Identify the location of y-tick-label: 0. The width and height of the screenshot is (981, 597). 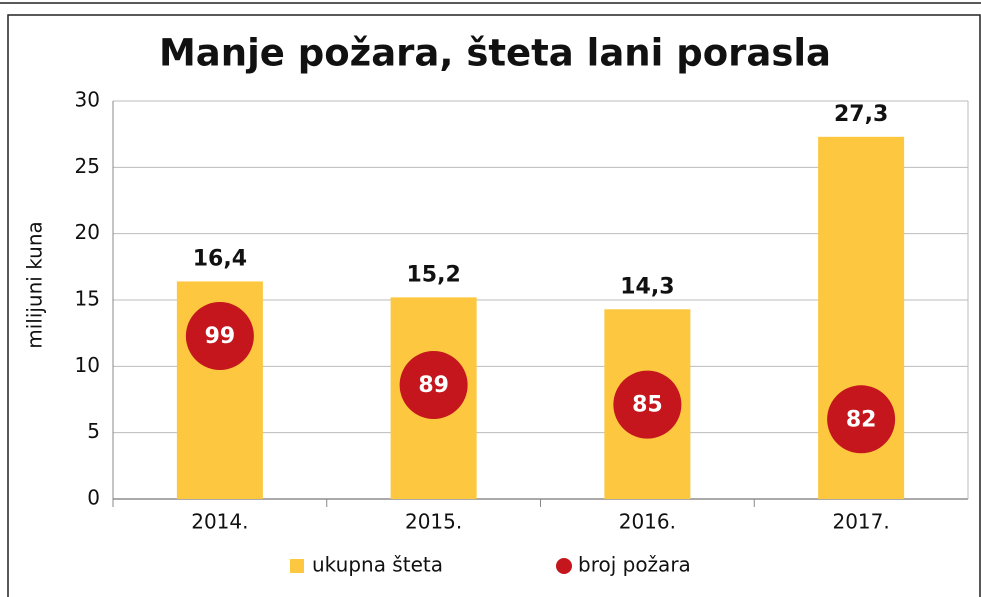
(93, 498).